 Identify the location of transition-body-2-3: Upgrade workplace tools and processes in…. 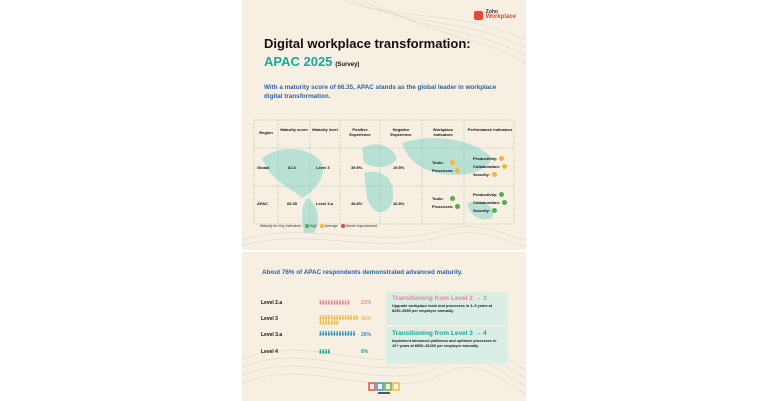
(442, 309).